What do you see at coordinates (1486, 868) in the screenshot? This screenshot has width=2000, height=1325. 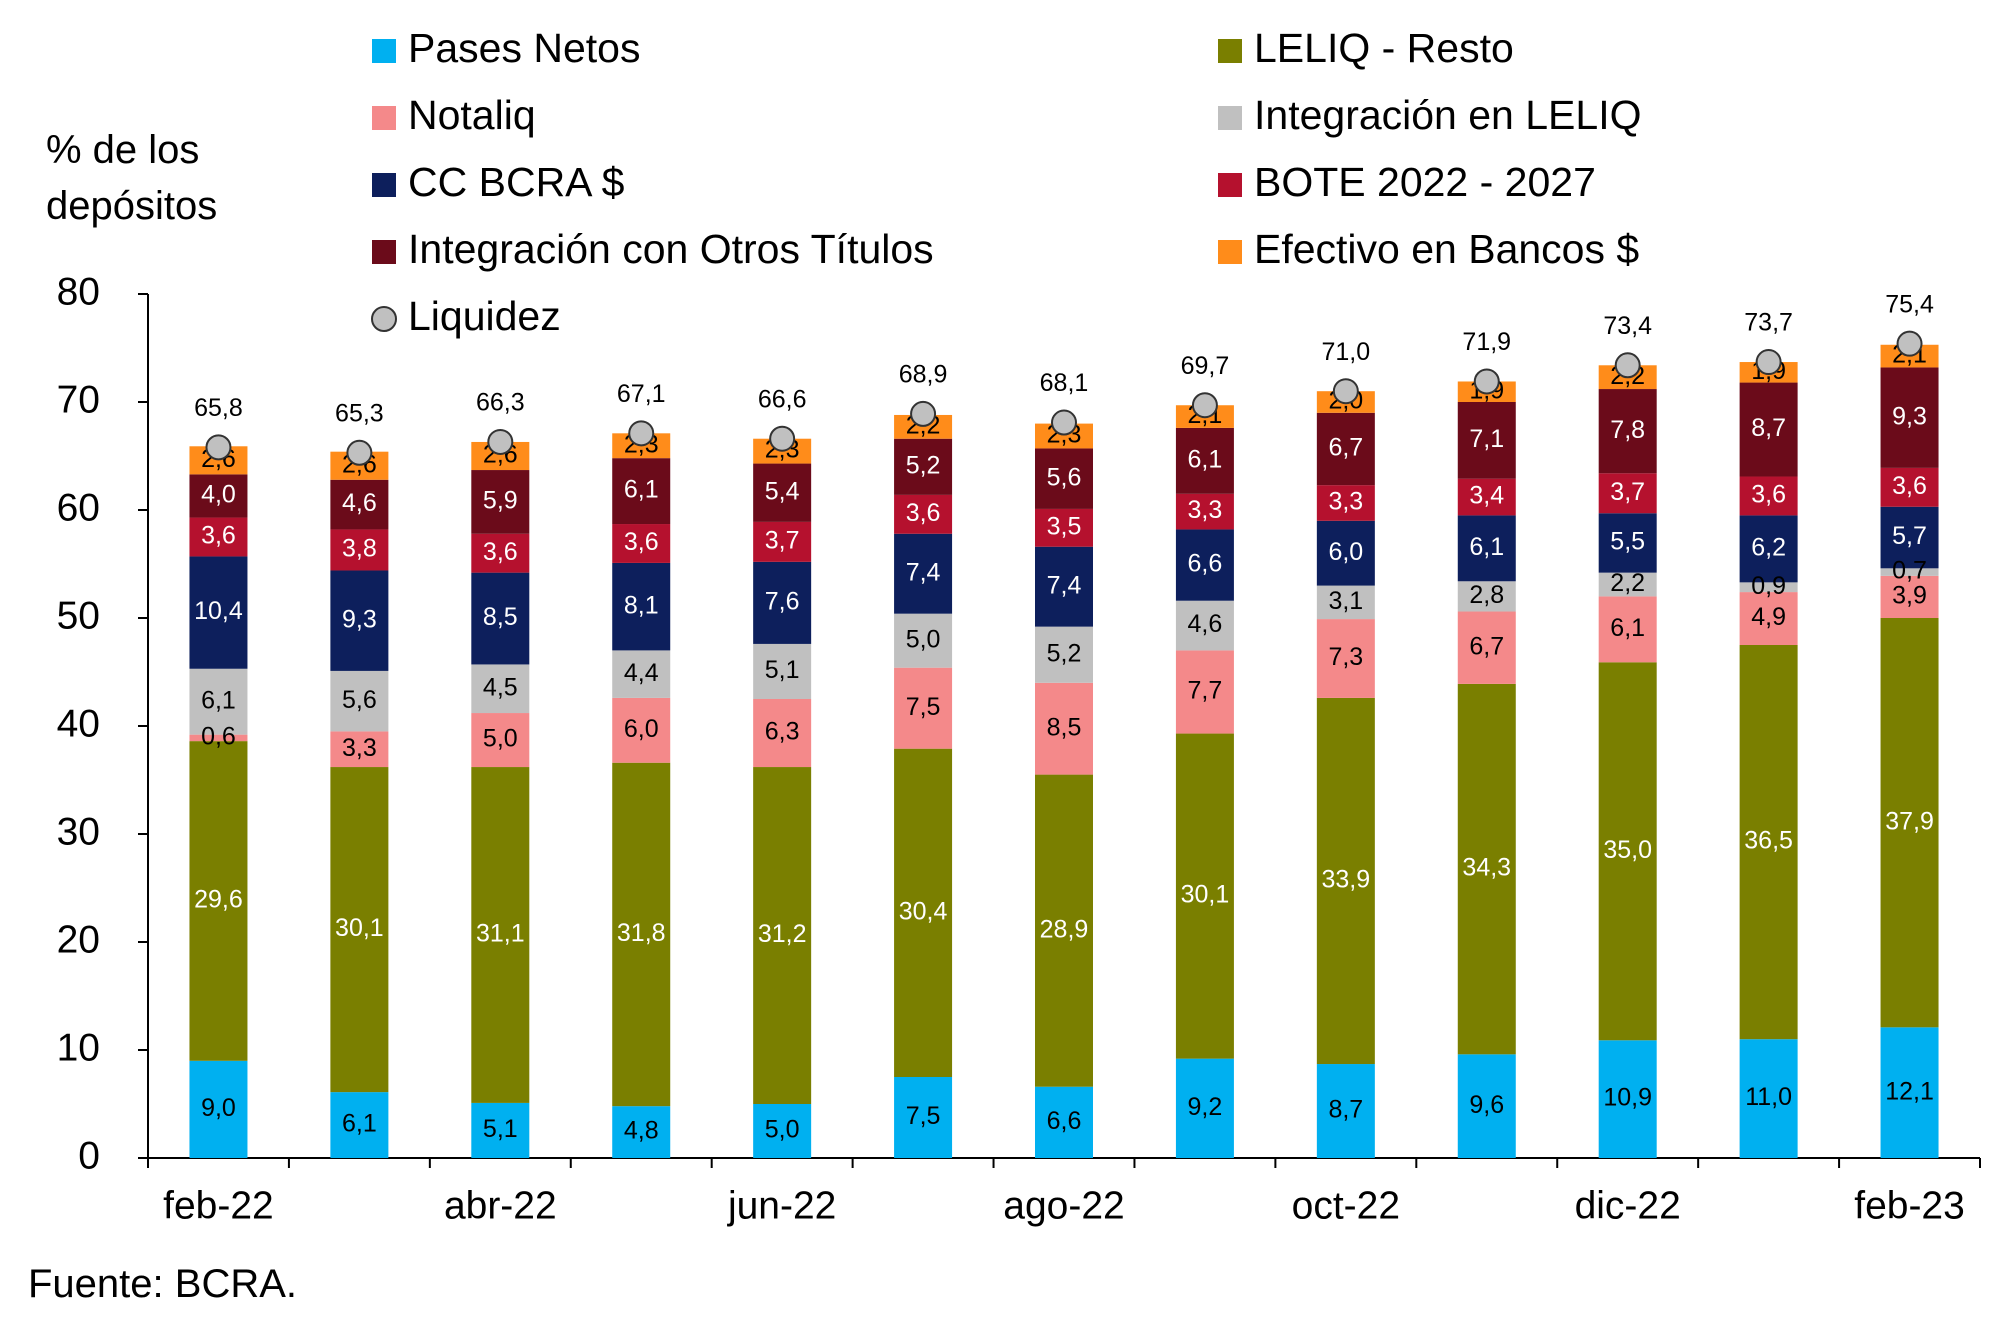 I see `data-label: 34,3` at bounding box center [1486, 868].